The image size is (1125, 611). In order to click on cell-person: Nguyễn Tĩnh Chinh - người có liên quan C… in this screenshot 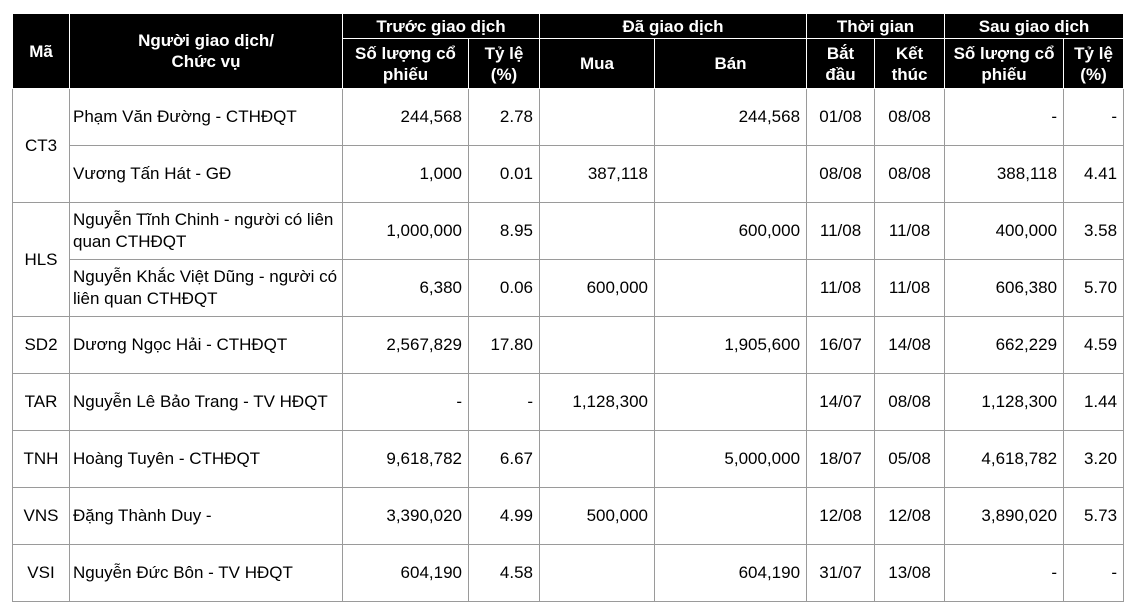, I will do `click(206, 231)`.